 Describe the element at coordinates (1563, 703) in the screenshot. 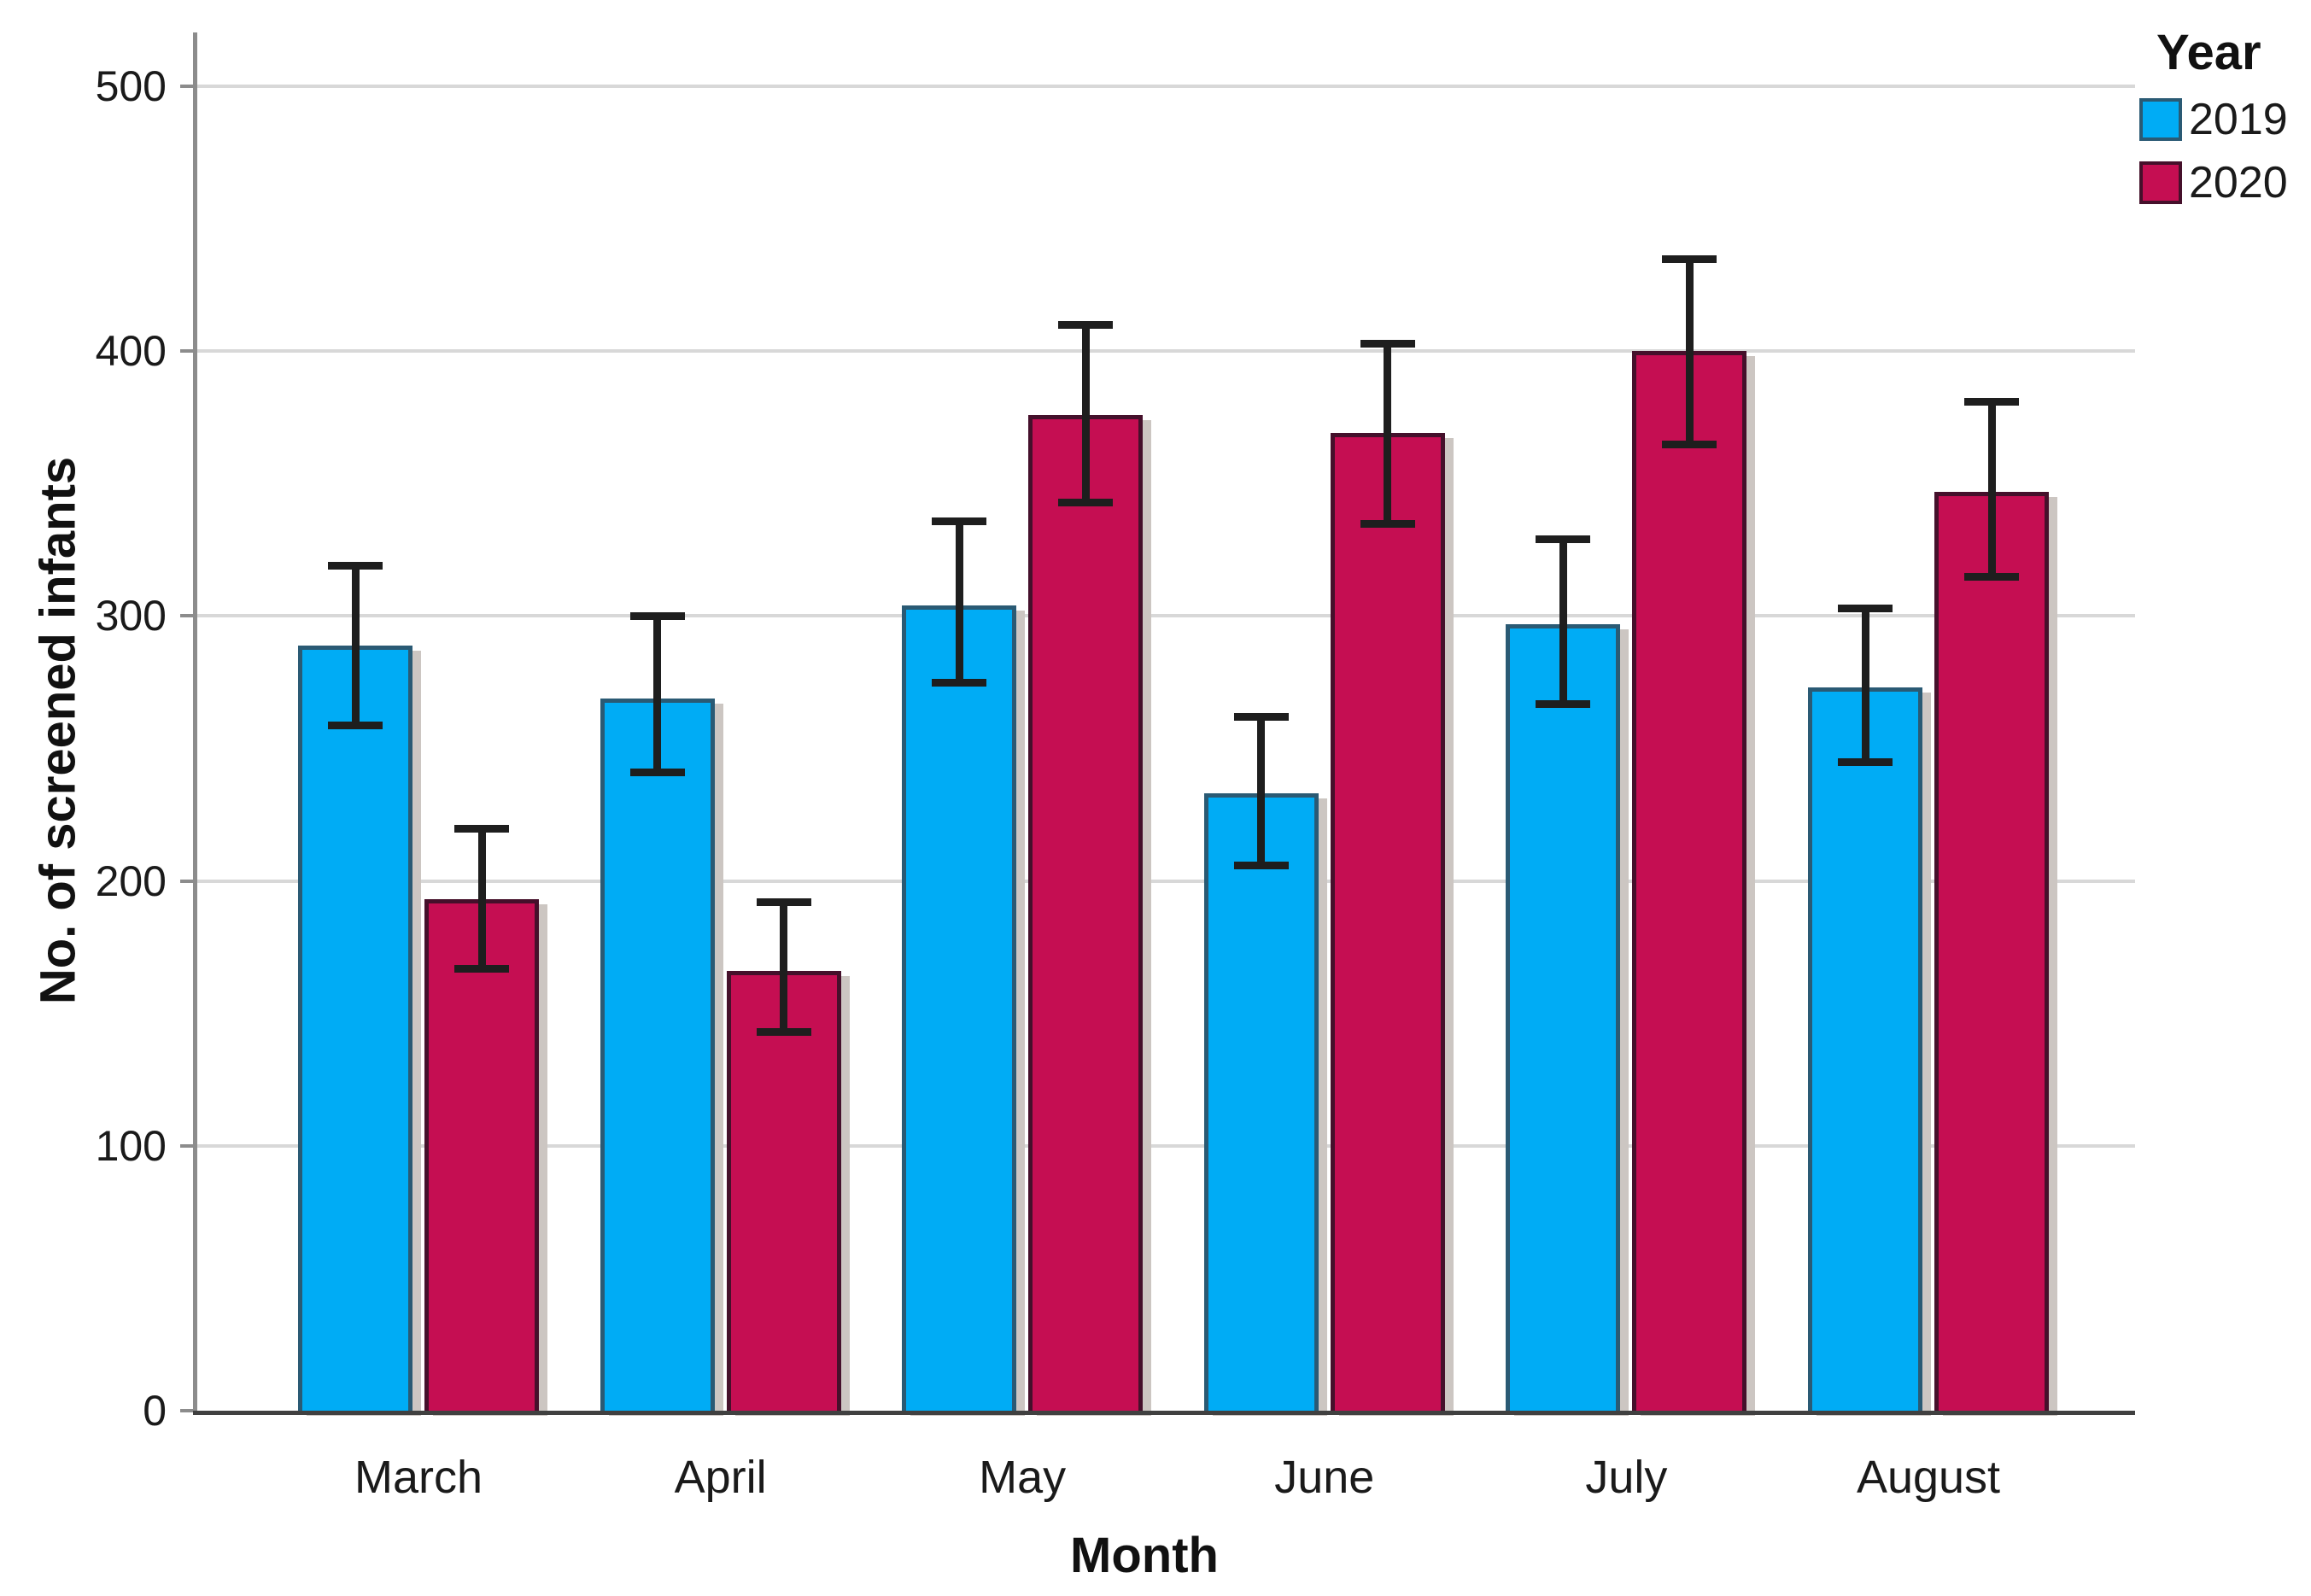

I see `errorbar-cap-bottom-2019-july` at that location.